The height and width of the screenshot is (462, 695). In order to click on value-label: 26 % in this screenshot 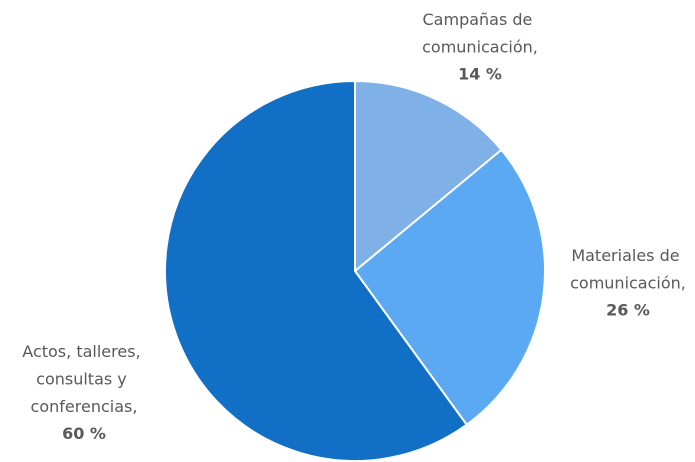, I will do `click(628, 310)`.